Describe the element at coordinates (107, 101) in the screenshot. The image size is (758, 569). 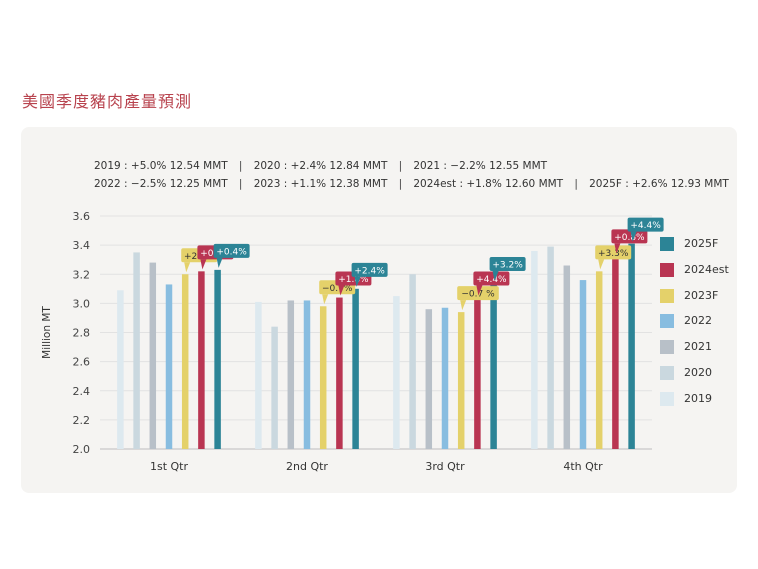
I see `page-title: 美國季度豬肉產量預測` at that location.